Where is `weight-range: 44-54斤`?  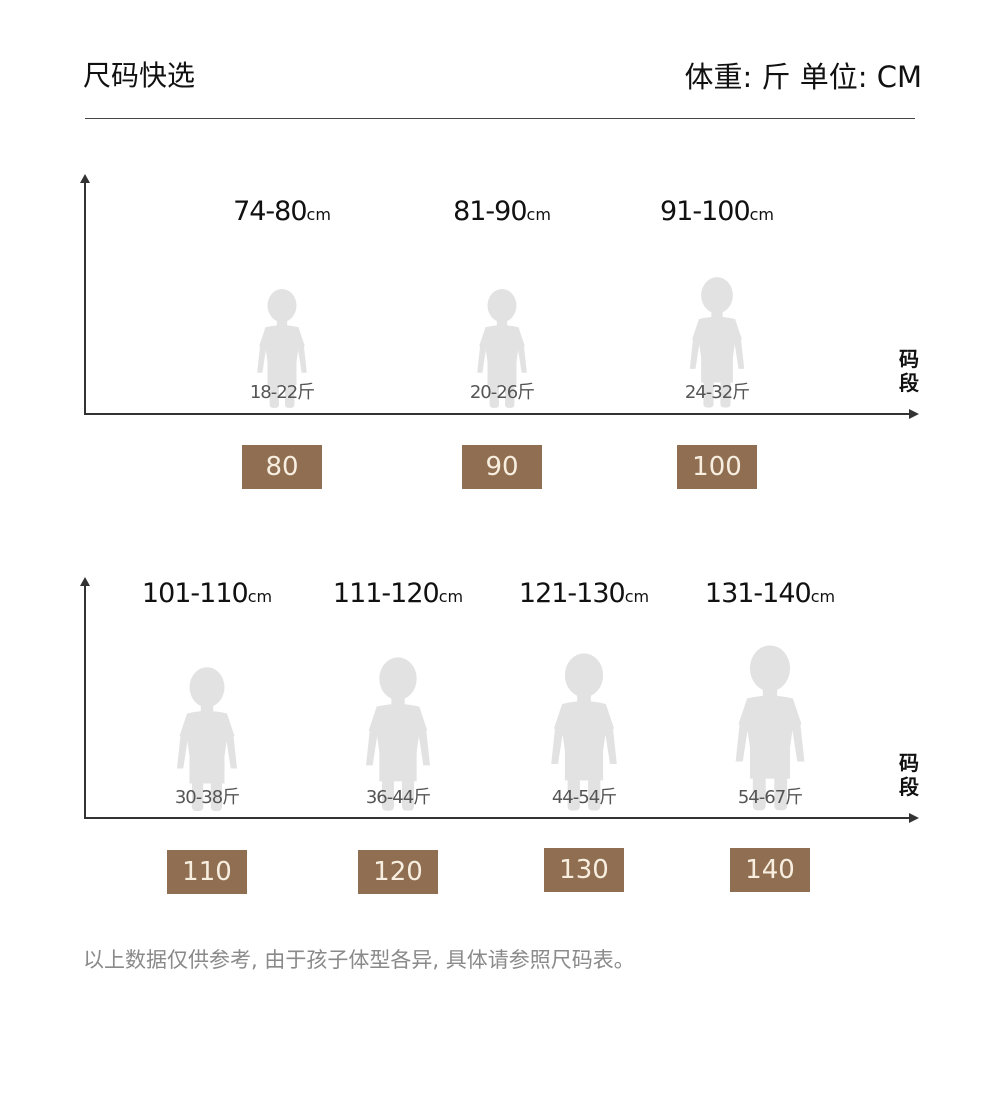 weight-range: 44-54斤 is located at coordinates (584, 797).